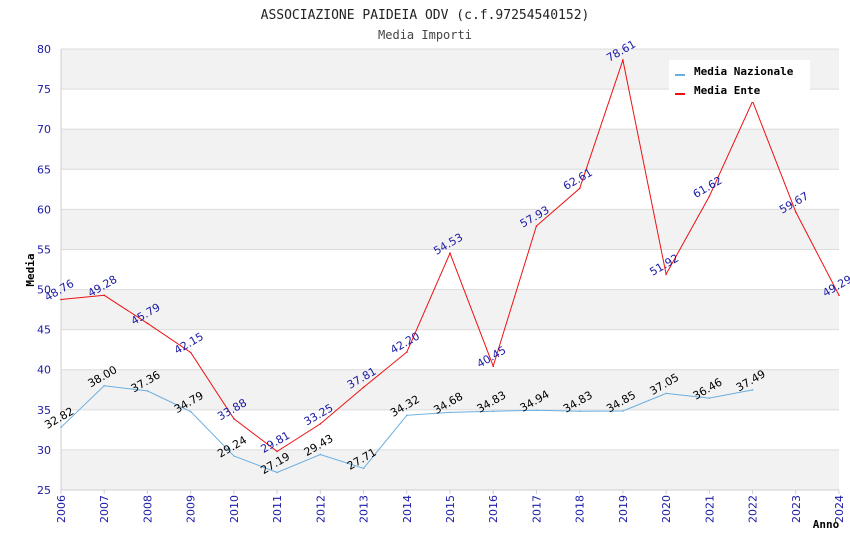 This screenshot has width=850, height=555. Describe the element at coordinates (708, 187) in the screenshot. I see `data-label-media-ente: 61.62` at that location.